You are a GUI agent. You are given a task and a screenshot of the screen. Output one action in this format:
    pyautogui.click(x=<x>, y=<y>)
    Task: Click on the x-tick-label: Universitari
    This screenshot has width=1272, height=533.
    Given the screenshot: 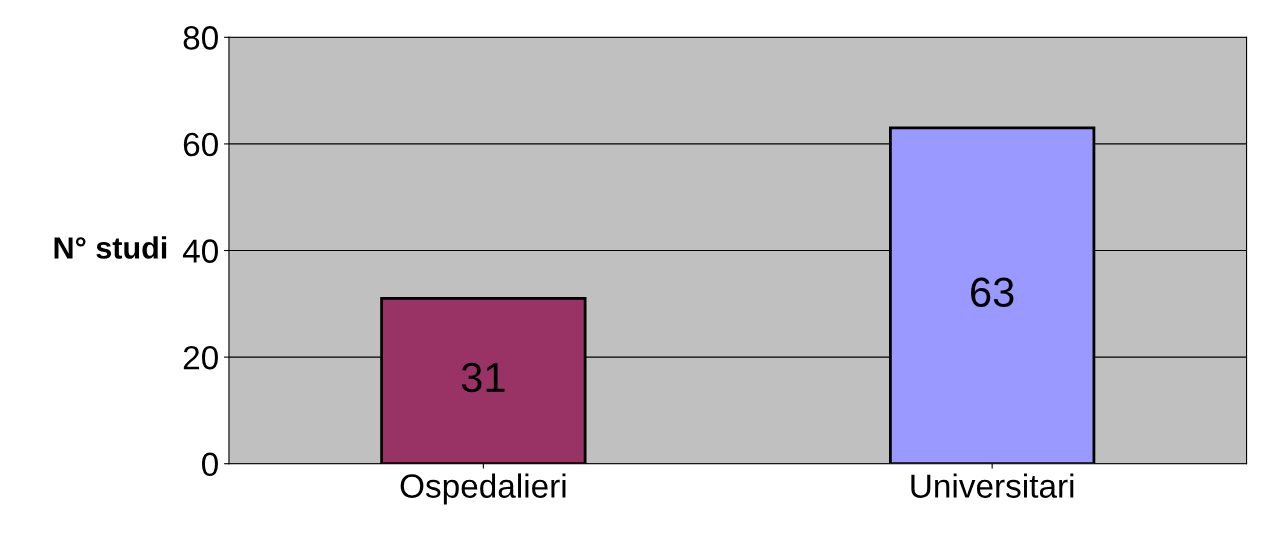 What is the action you would take?
    pyautogui.click(x=992, y=485)
    